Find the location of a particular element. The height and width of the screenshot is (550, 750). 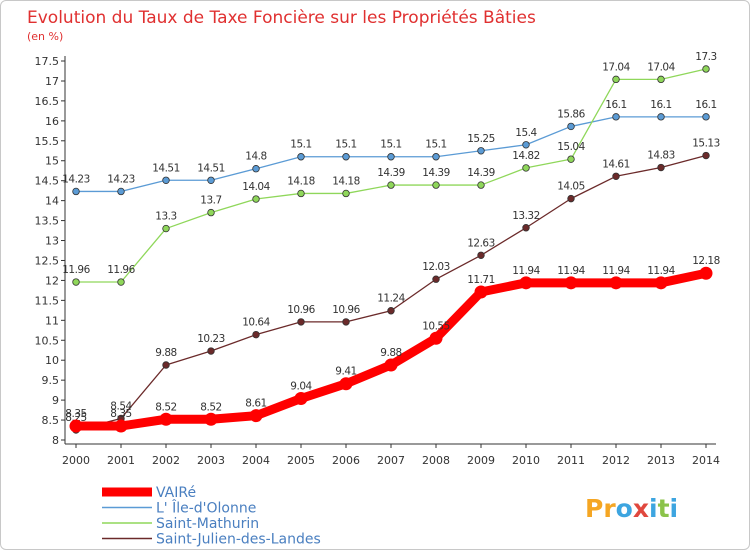

data-label: 8.54 is located at coordinates (121, 406).